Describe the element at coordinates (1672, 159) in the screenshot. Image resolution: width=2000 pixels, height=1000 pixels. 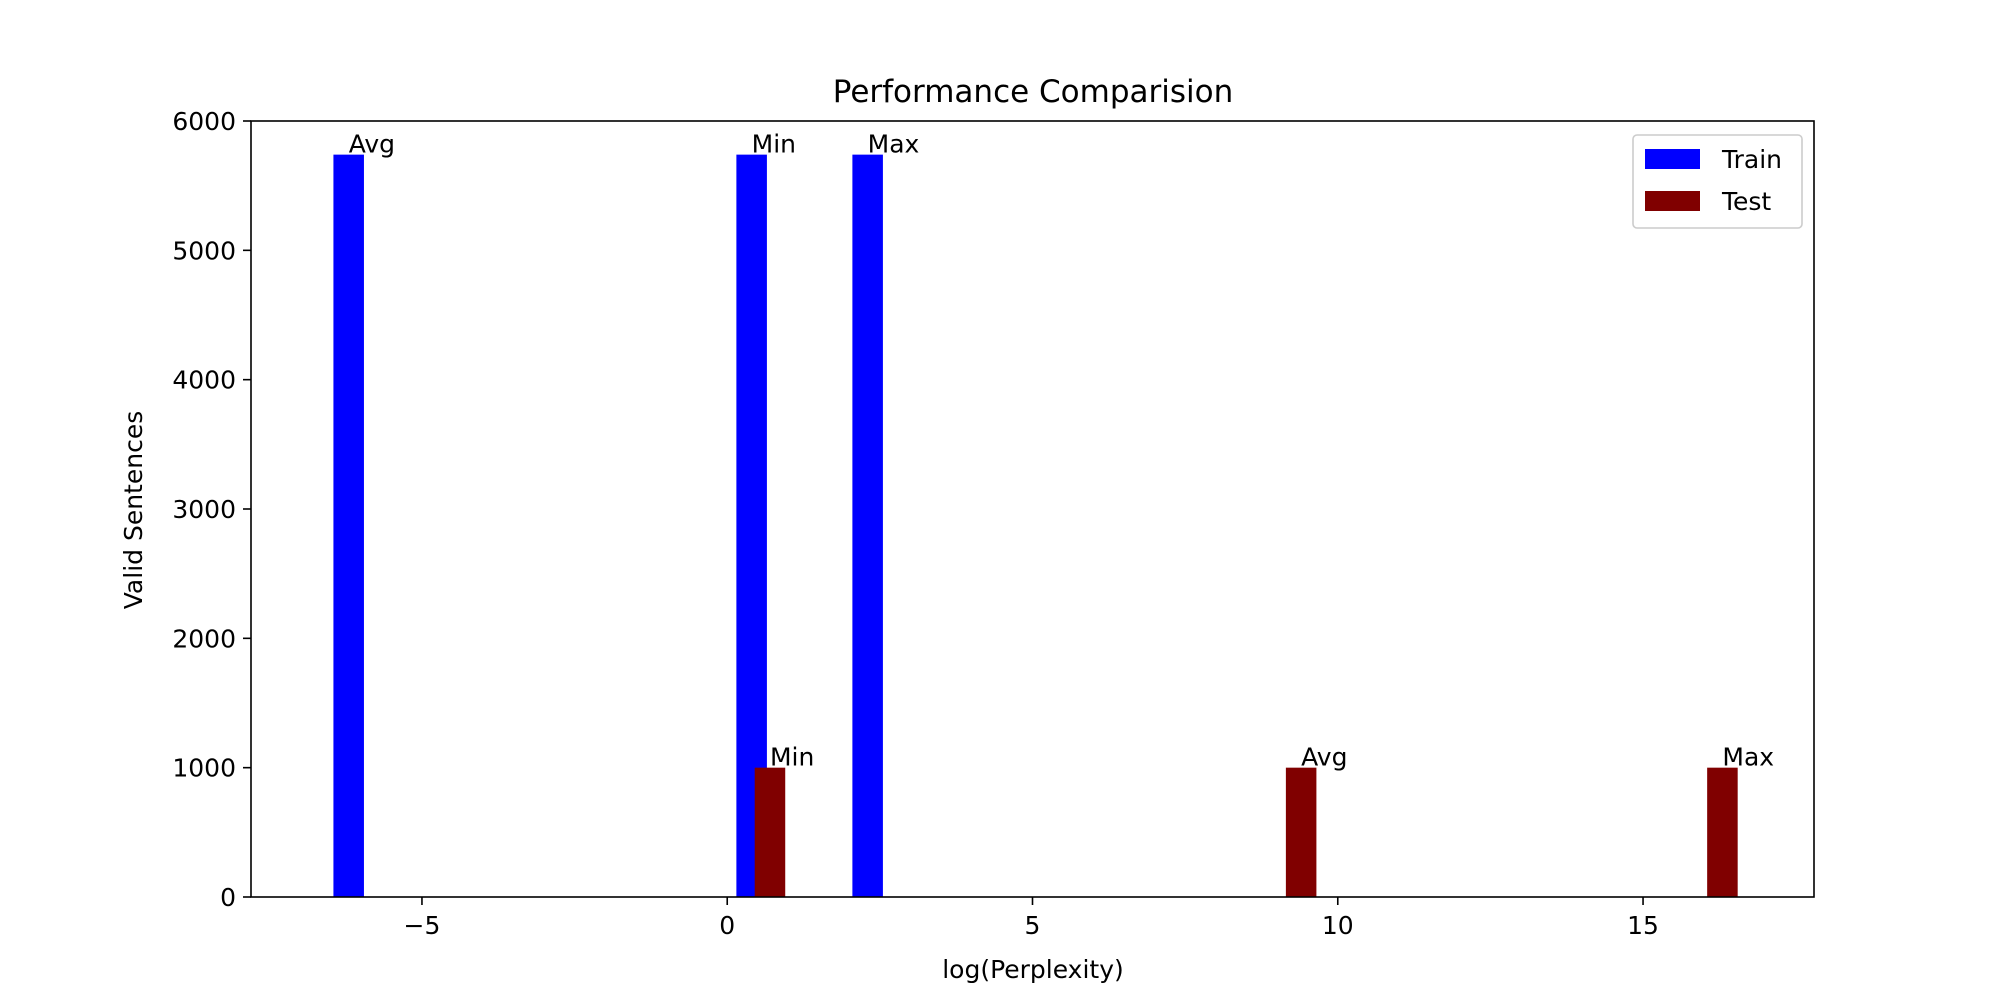
I see `legend-swatch-train` at that location.